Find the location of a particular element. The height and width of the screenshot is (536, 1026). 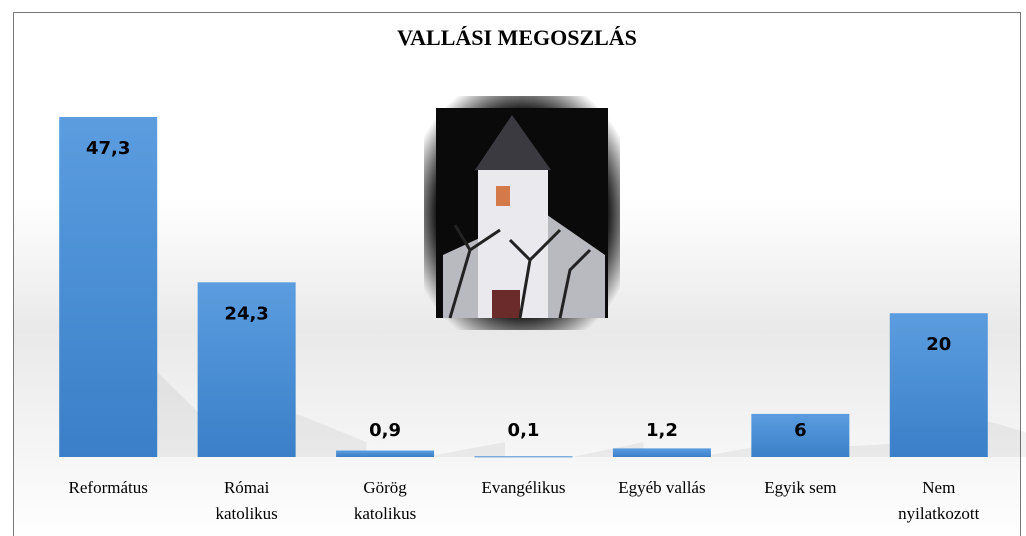

x-tick-label: Nem nyilatkozott is located at coordinates (939, 500).